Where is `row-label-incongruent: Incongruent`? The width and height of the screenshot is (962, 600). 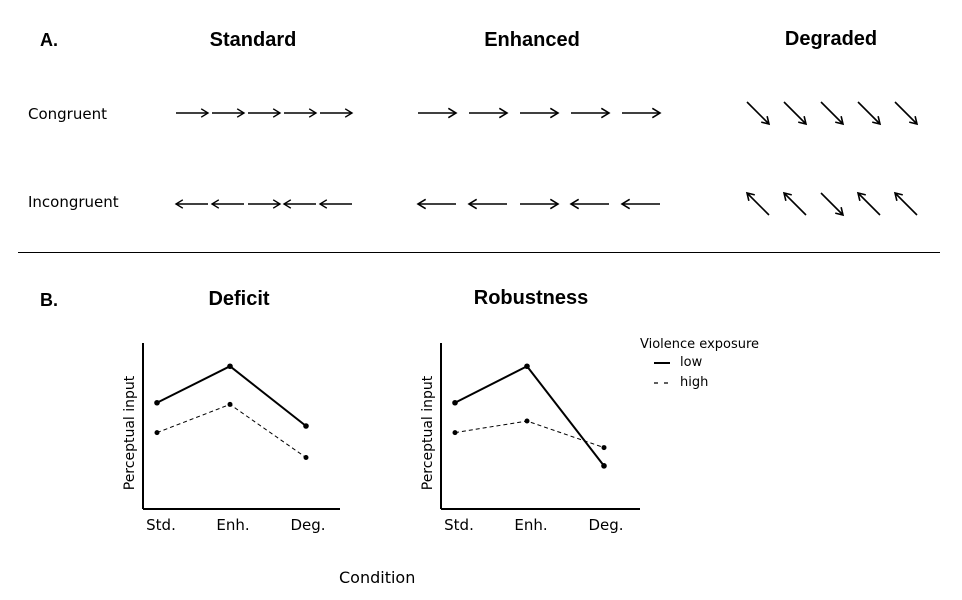 row-label-incongruent: Incongruent is located at coordinates (73, 202).